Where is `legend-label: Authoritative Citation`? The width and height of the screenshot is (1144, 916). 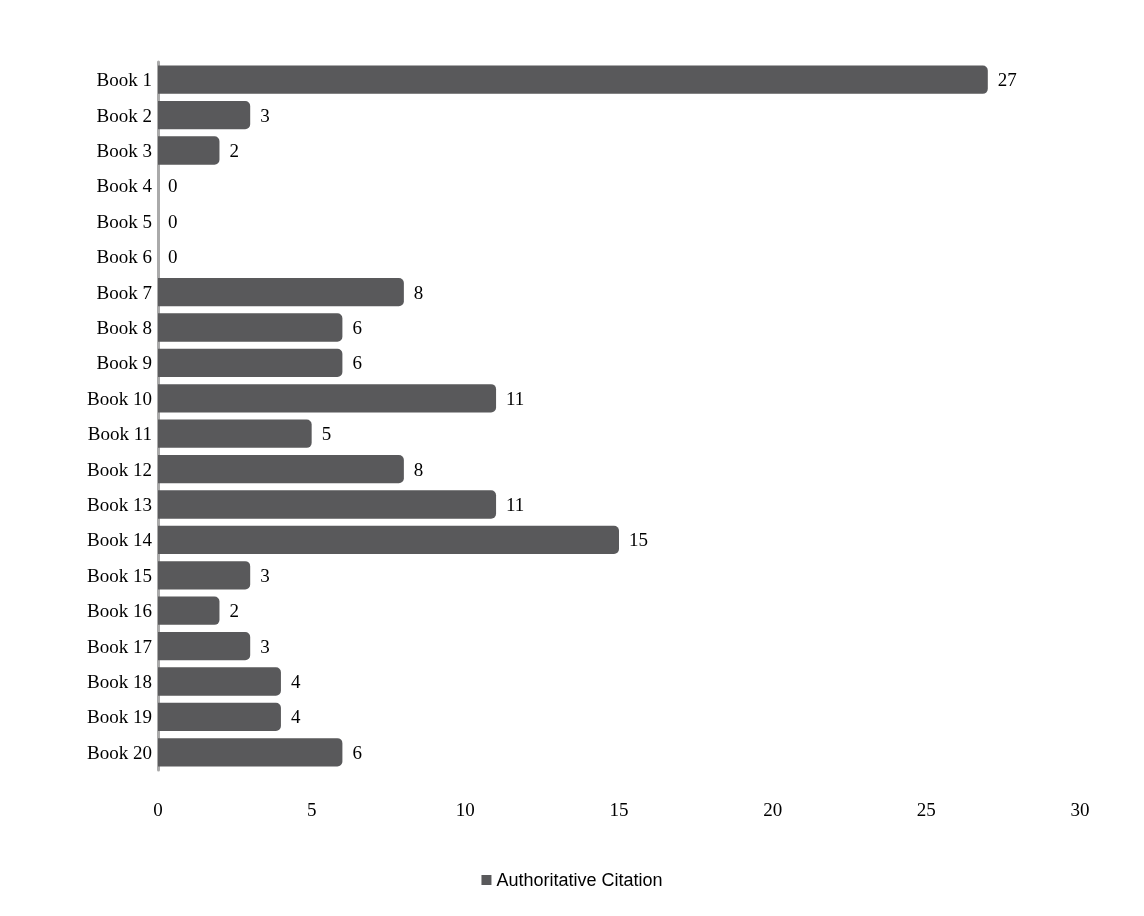
legend-label: Authoritative Citation is located at coordinates (579, 880).